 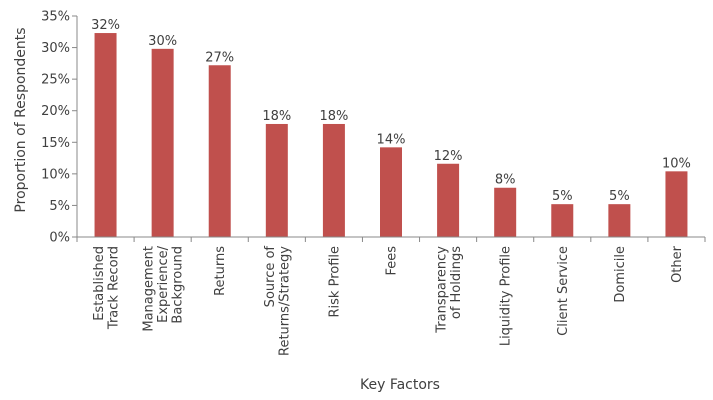 What do you see at coordinates (59, 128) in the screenshot?
I see `y-axis: 0% 5% 10% 15% 20% 25% 30% 35%` at bounding box center [59, 128].